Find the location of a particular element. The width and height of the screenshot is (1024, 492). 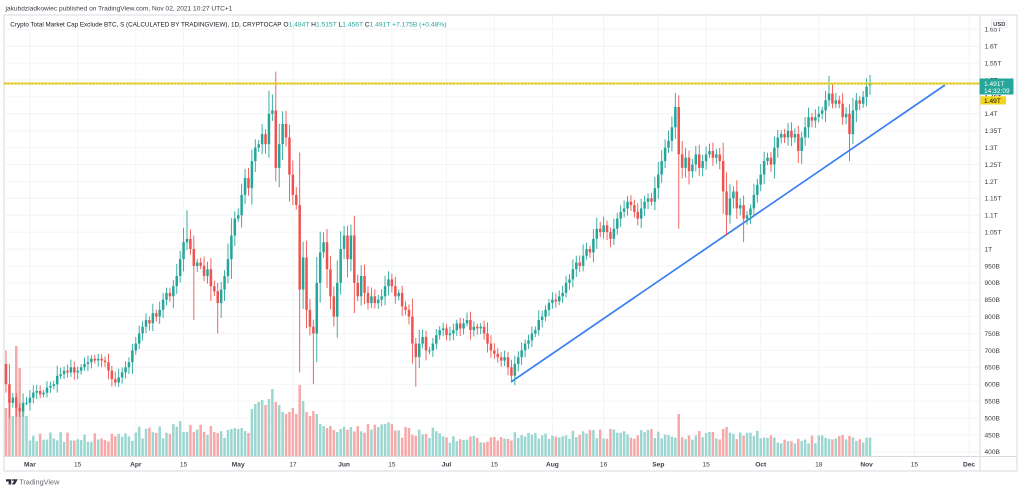

svg-text: 800B is located at coordinates (993, 317).